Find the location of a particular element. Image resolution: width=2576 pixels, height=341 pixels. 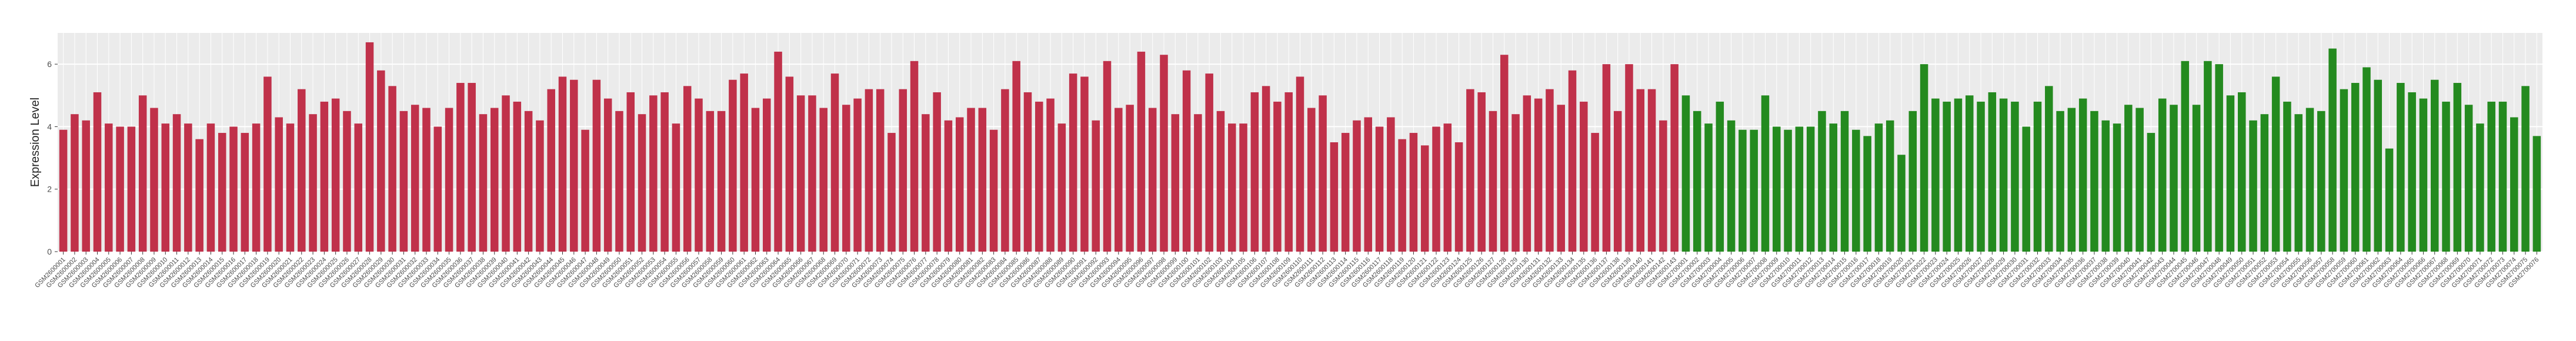

y-axis-label: Expression Level is located at coordinates (35, 142).